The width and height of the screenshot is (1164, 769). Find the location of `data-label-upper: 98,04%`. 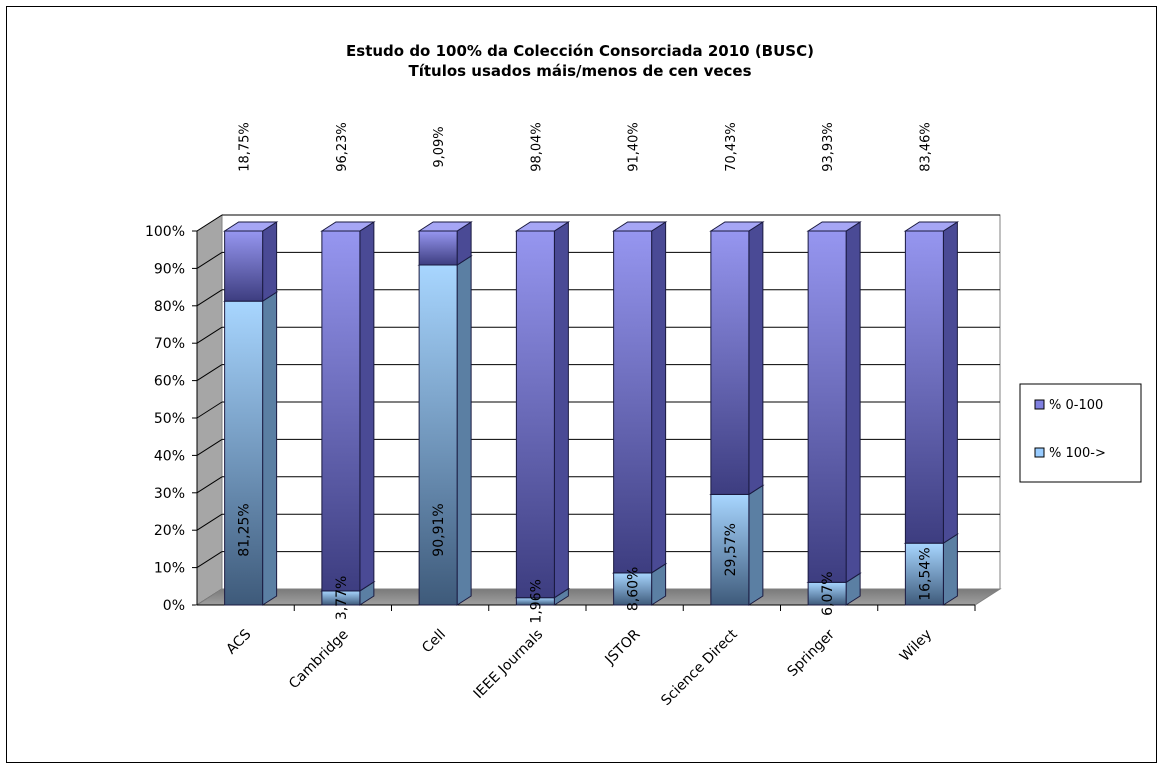

data-label-upper: 98,04% is located at coordinates (536, 147).